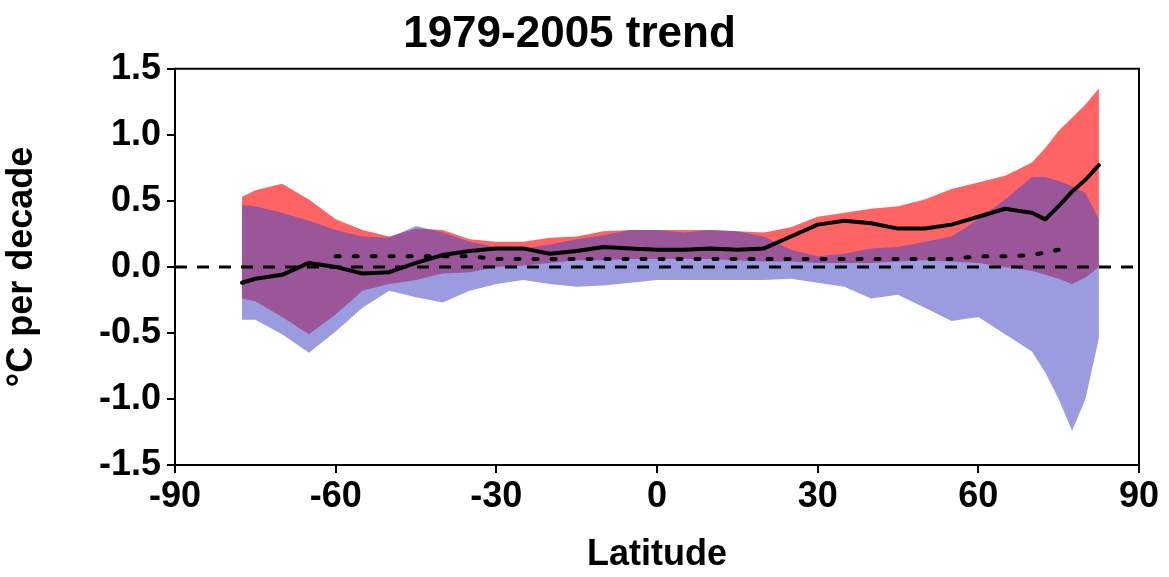 This screenshot has height=577, width=1169. I want to click on line-series, so click(697, 254).